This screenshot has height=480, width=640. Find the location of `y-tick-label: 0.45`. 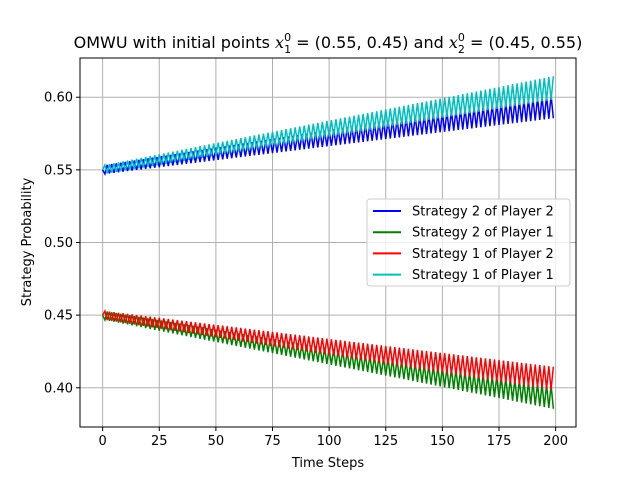

y-tick-label: 0.45 is located at coordinates (58, 316).